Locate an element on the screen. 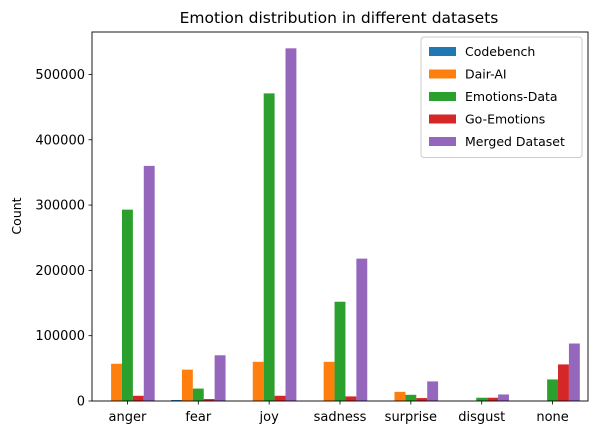 The width and height of the screenshot is (597, 435). bar-emotions-data-none is located at coordinates (553, 390).